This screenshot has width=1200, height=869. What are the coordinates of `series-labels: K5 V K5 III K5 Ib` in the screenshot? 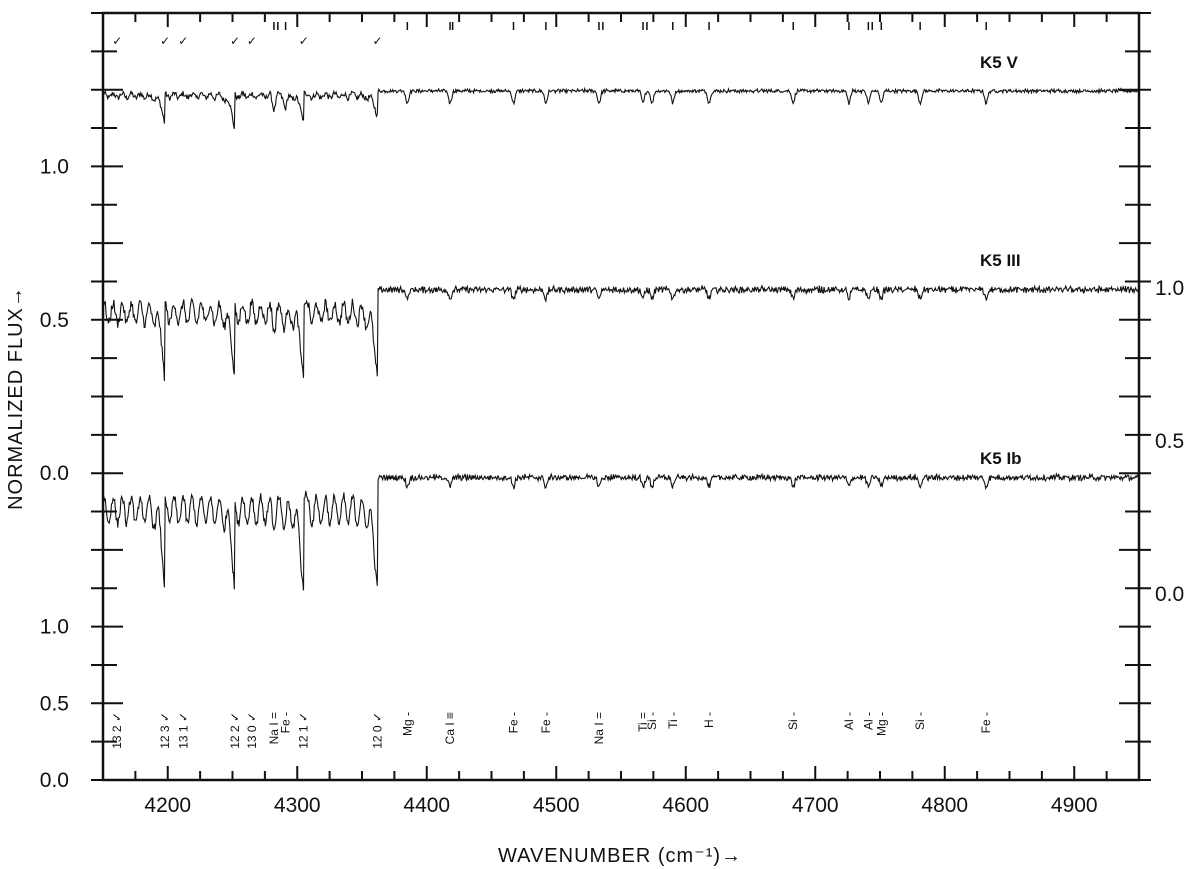 It's located at (1001, 260).